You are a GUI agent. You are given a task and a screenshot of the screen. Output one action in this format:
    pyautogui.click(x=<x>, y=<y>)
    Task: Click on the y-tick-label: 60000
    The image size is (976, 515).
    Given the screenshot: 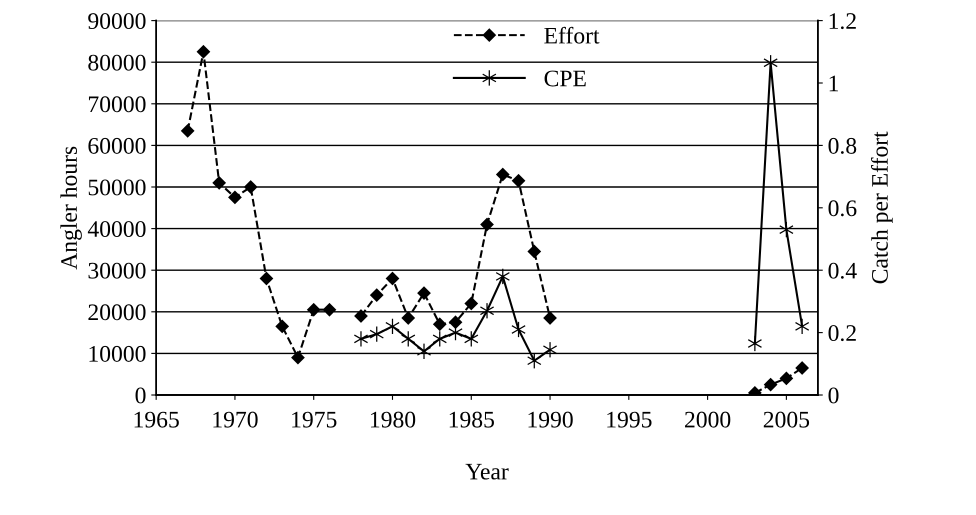 What is the action you would take?
    pyautogui.click(x=117, y=146)
    